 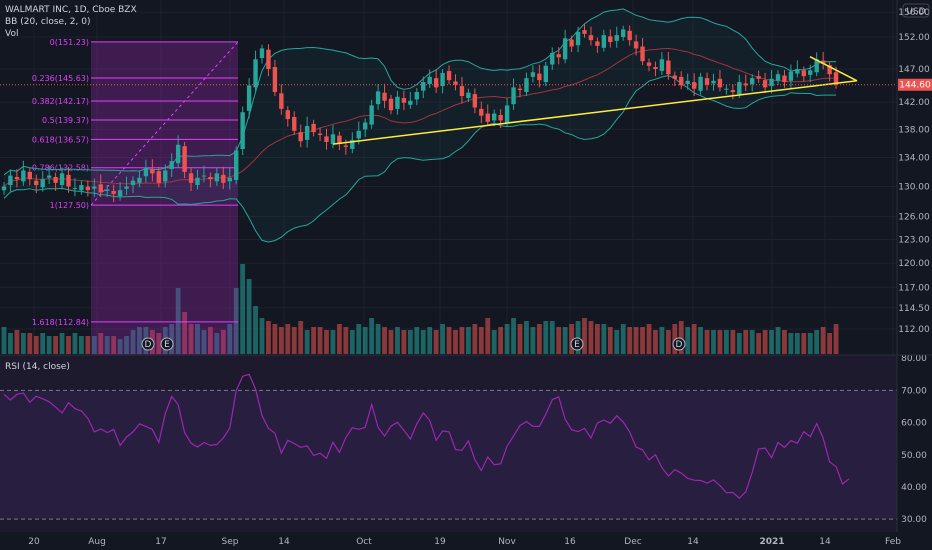 What do you see at coordinates (577, 344) in the screenshot?
I see `earnings-marker` at bounding box center [577, 344].